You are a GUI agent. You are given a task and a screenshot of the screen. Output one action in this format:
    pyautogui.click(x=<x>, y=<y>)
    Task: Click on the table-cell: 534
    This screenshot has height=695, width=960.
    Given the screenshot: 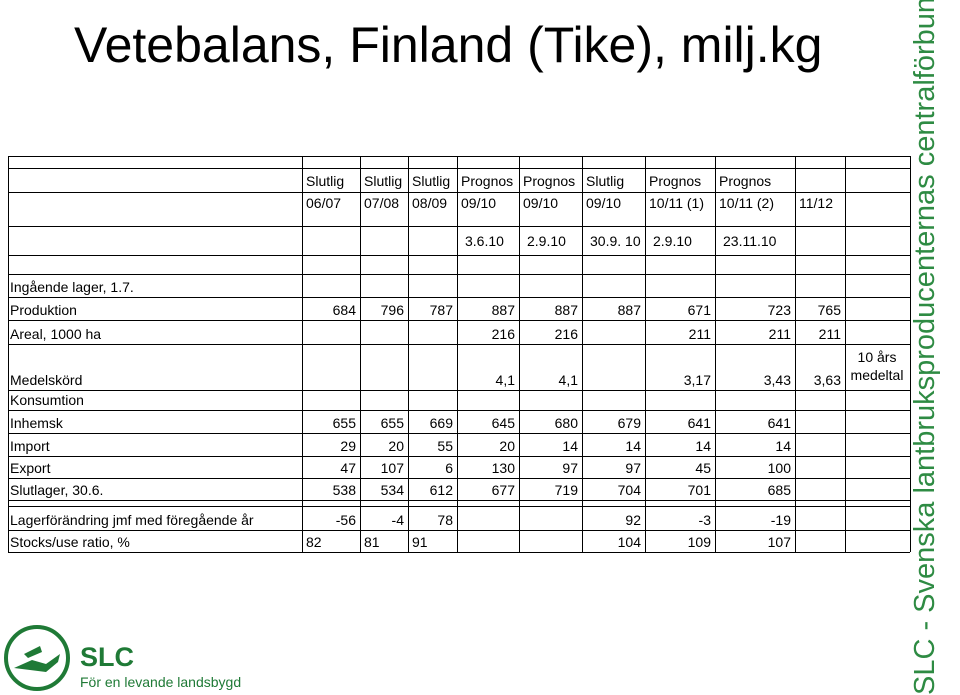 What is the action you would take?
    pyautogui.click(x=392, y=490)
    